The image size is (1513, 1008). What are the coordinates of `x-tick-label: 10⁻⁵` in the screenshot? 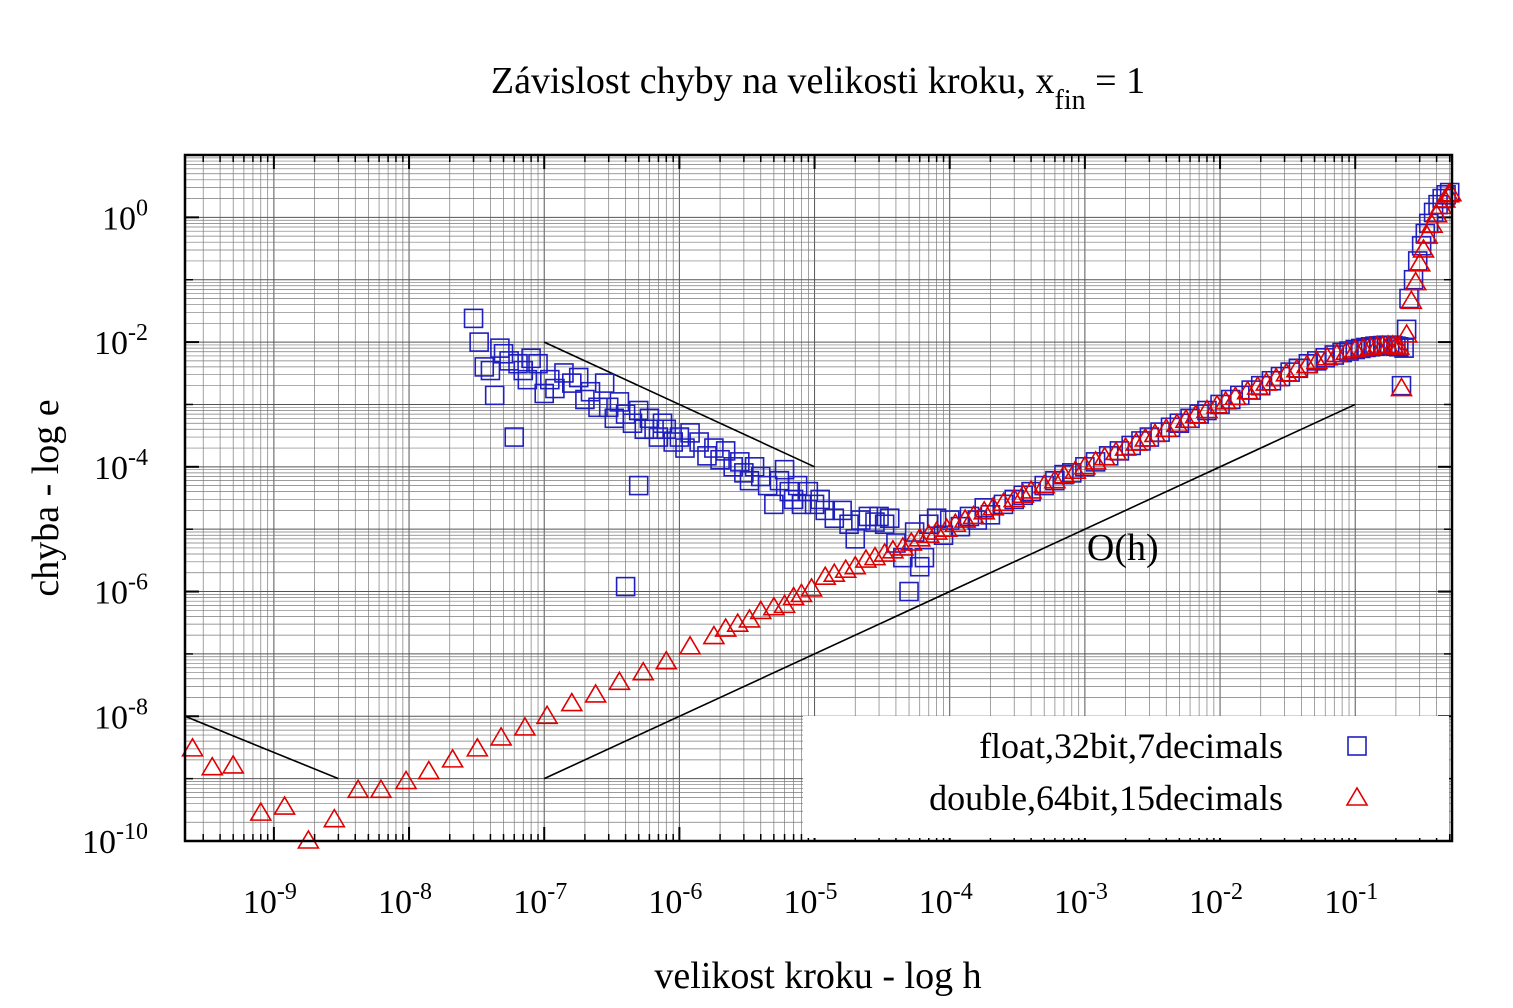 It's located at (811, 900).